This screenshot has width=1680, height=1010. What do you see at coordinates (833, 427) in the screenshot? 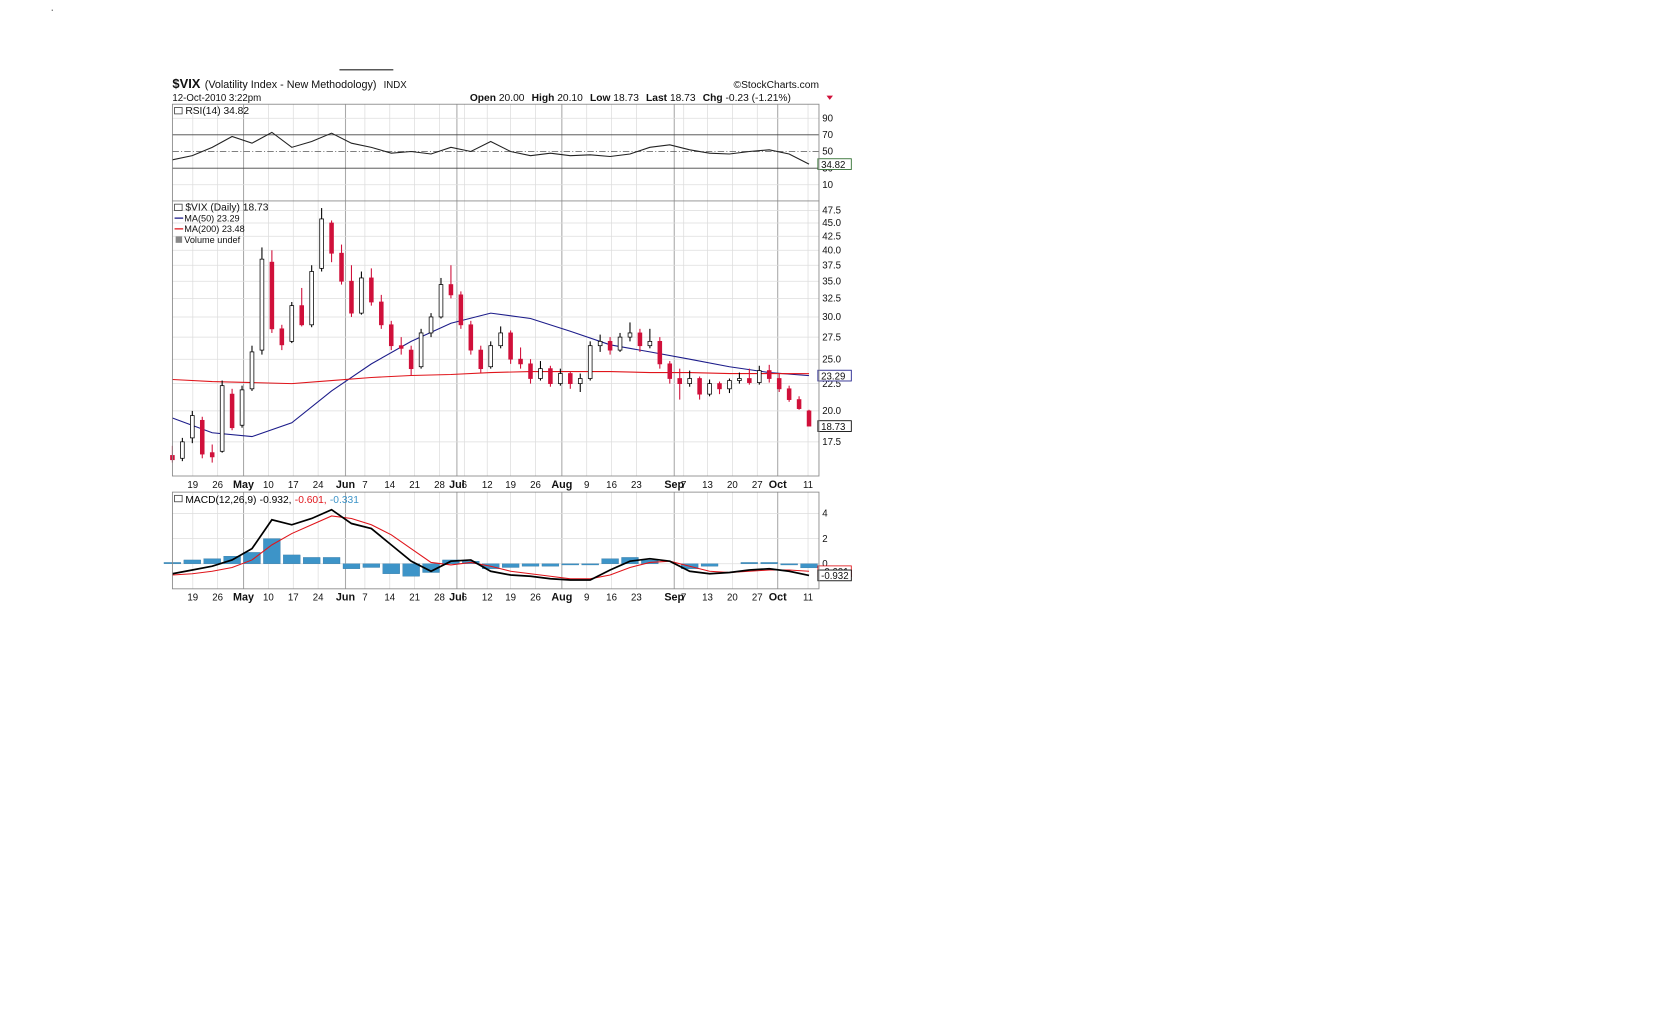
I see `value-tag: 18.73` at bounding box center [833, 427].